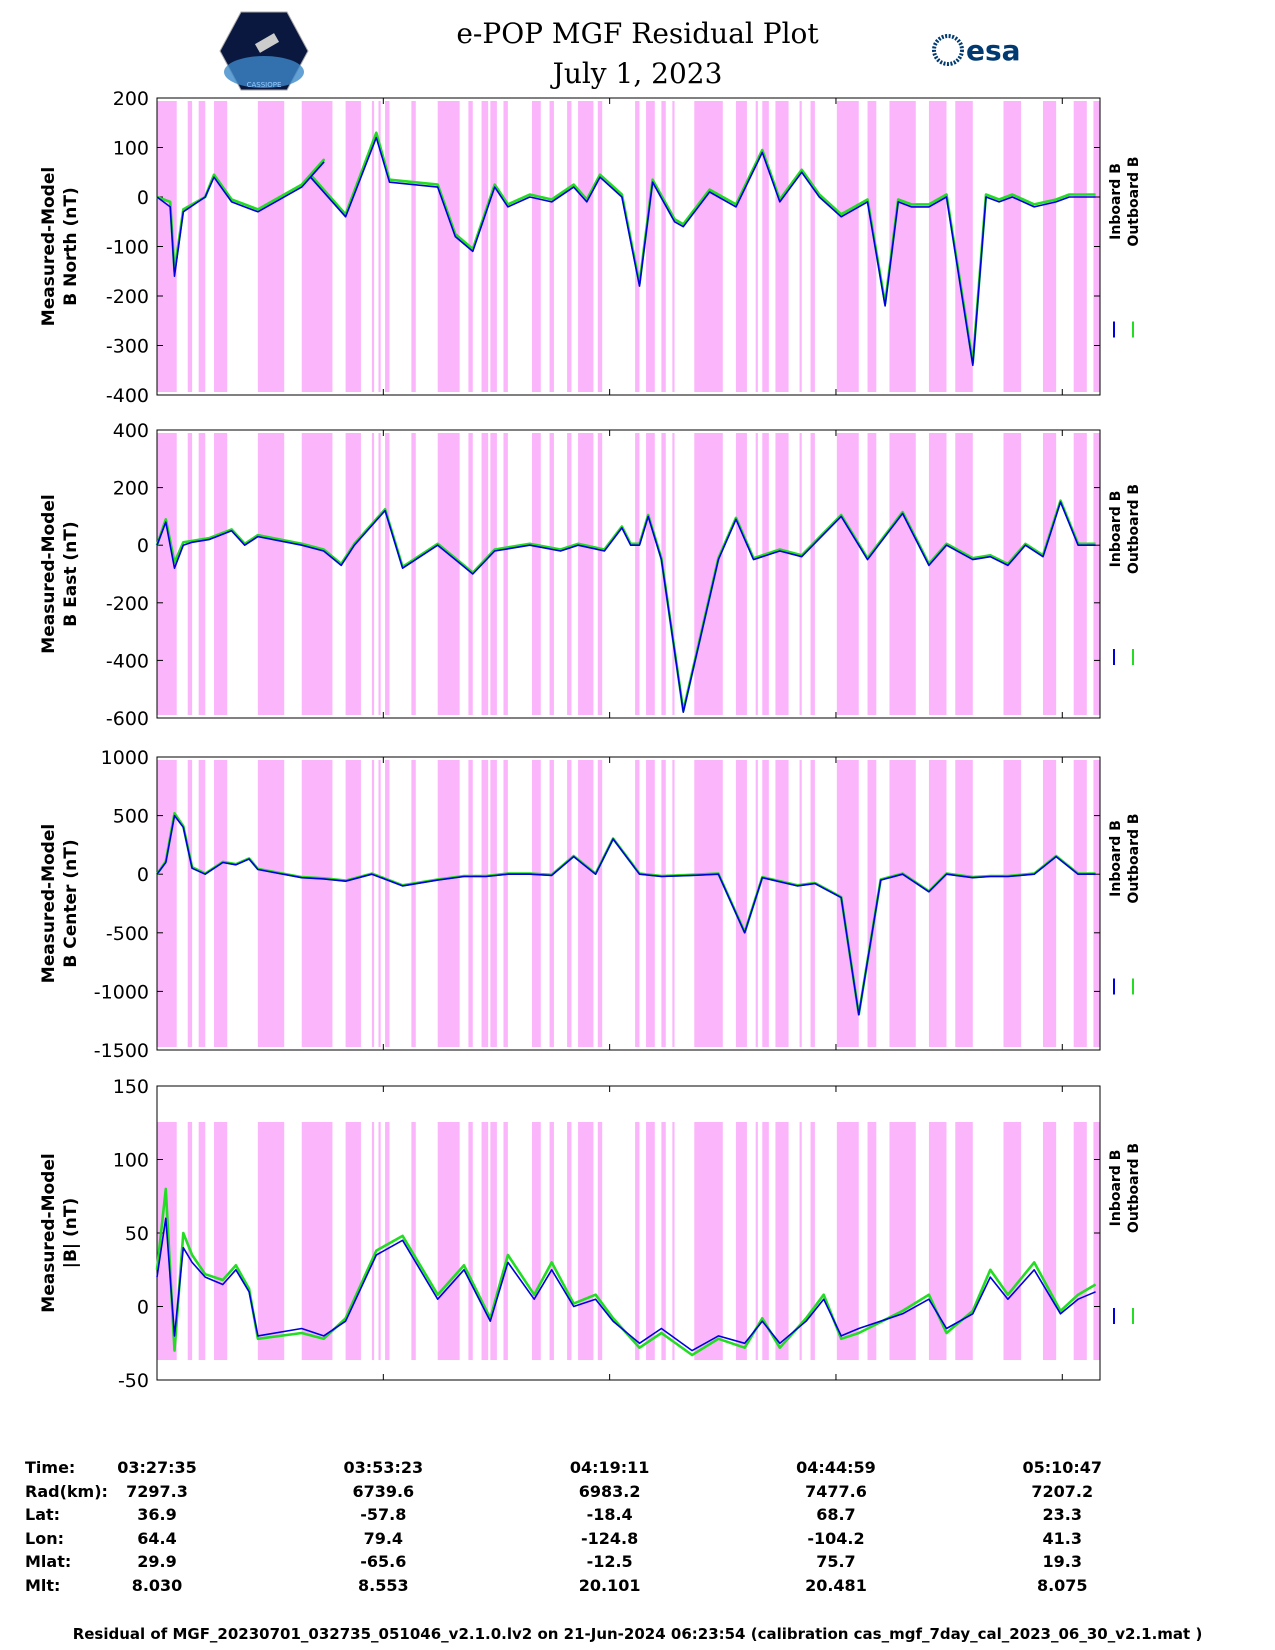 The height and width of the screenshot is (1650, 1275). Describe the element at coordinates (625, 913) in the screenshot. I see `series-outboard` at that location.